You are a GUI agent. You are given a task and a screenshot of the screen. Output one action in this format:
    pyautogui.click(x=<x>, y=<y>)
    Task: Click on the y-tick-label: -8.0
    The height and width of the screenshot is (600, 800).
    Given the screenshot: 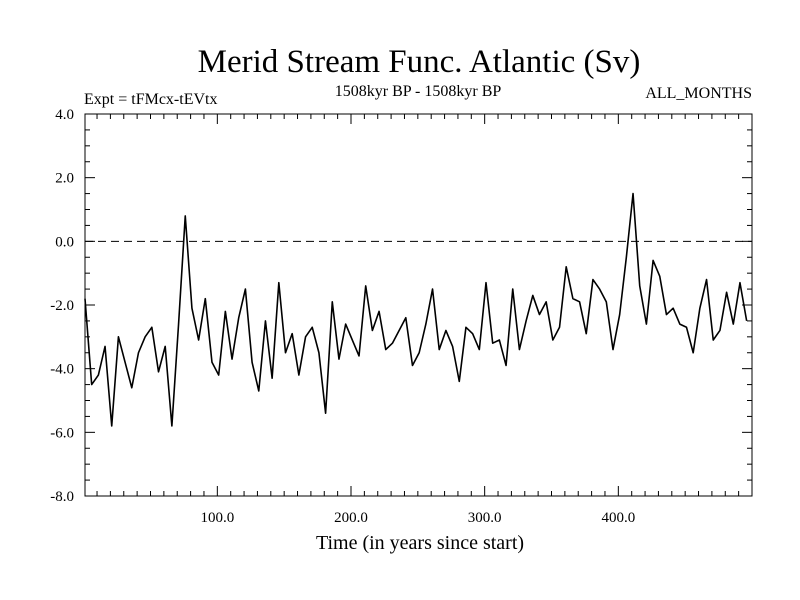 What is the action you would take?
    pyautogui.click(x=62, y=497)
    